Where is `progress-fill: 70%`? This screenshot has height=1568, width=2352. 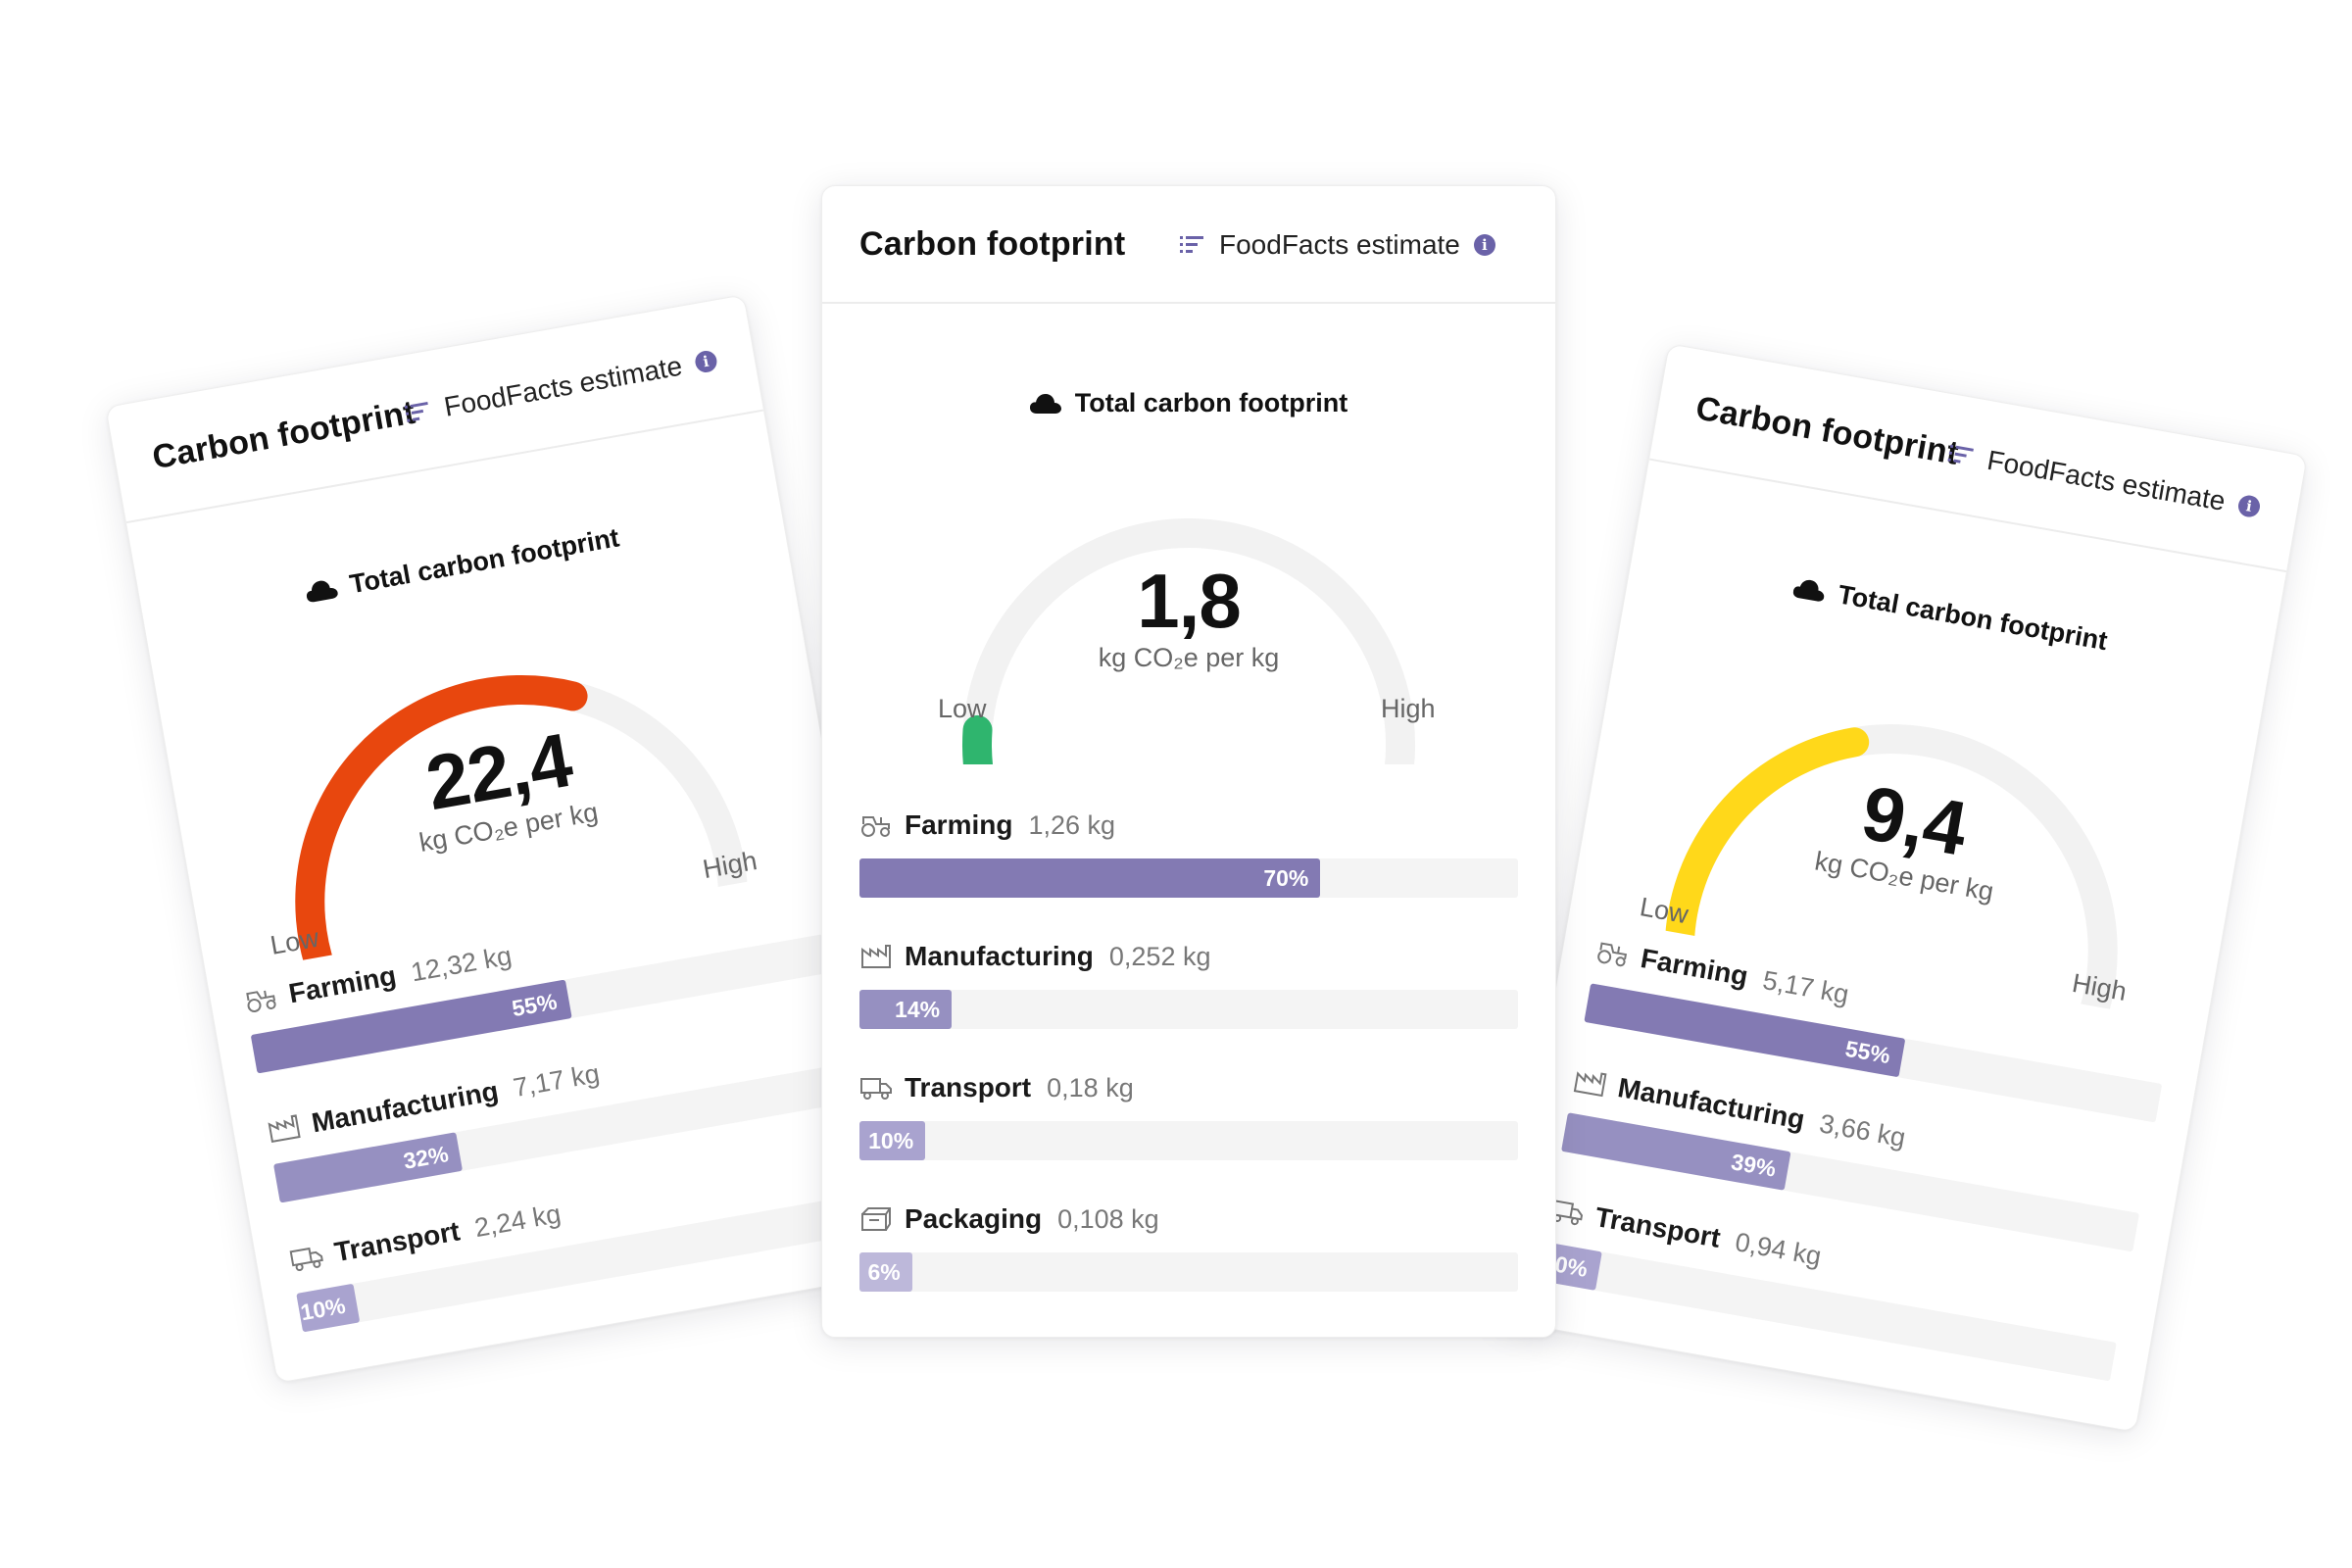 progress-fill: 70% is located at coordinates (1090, 878).